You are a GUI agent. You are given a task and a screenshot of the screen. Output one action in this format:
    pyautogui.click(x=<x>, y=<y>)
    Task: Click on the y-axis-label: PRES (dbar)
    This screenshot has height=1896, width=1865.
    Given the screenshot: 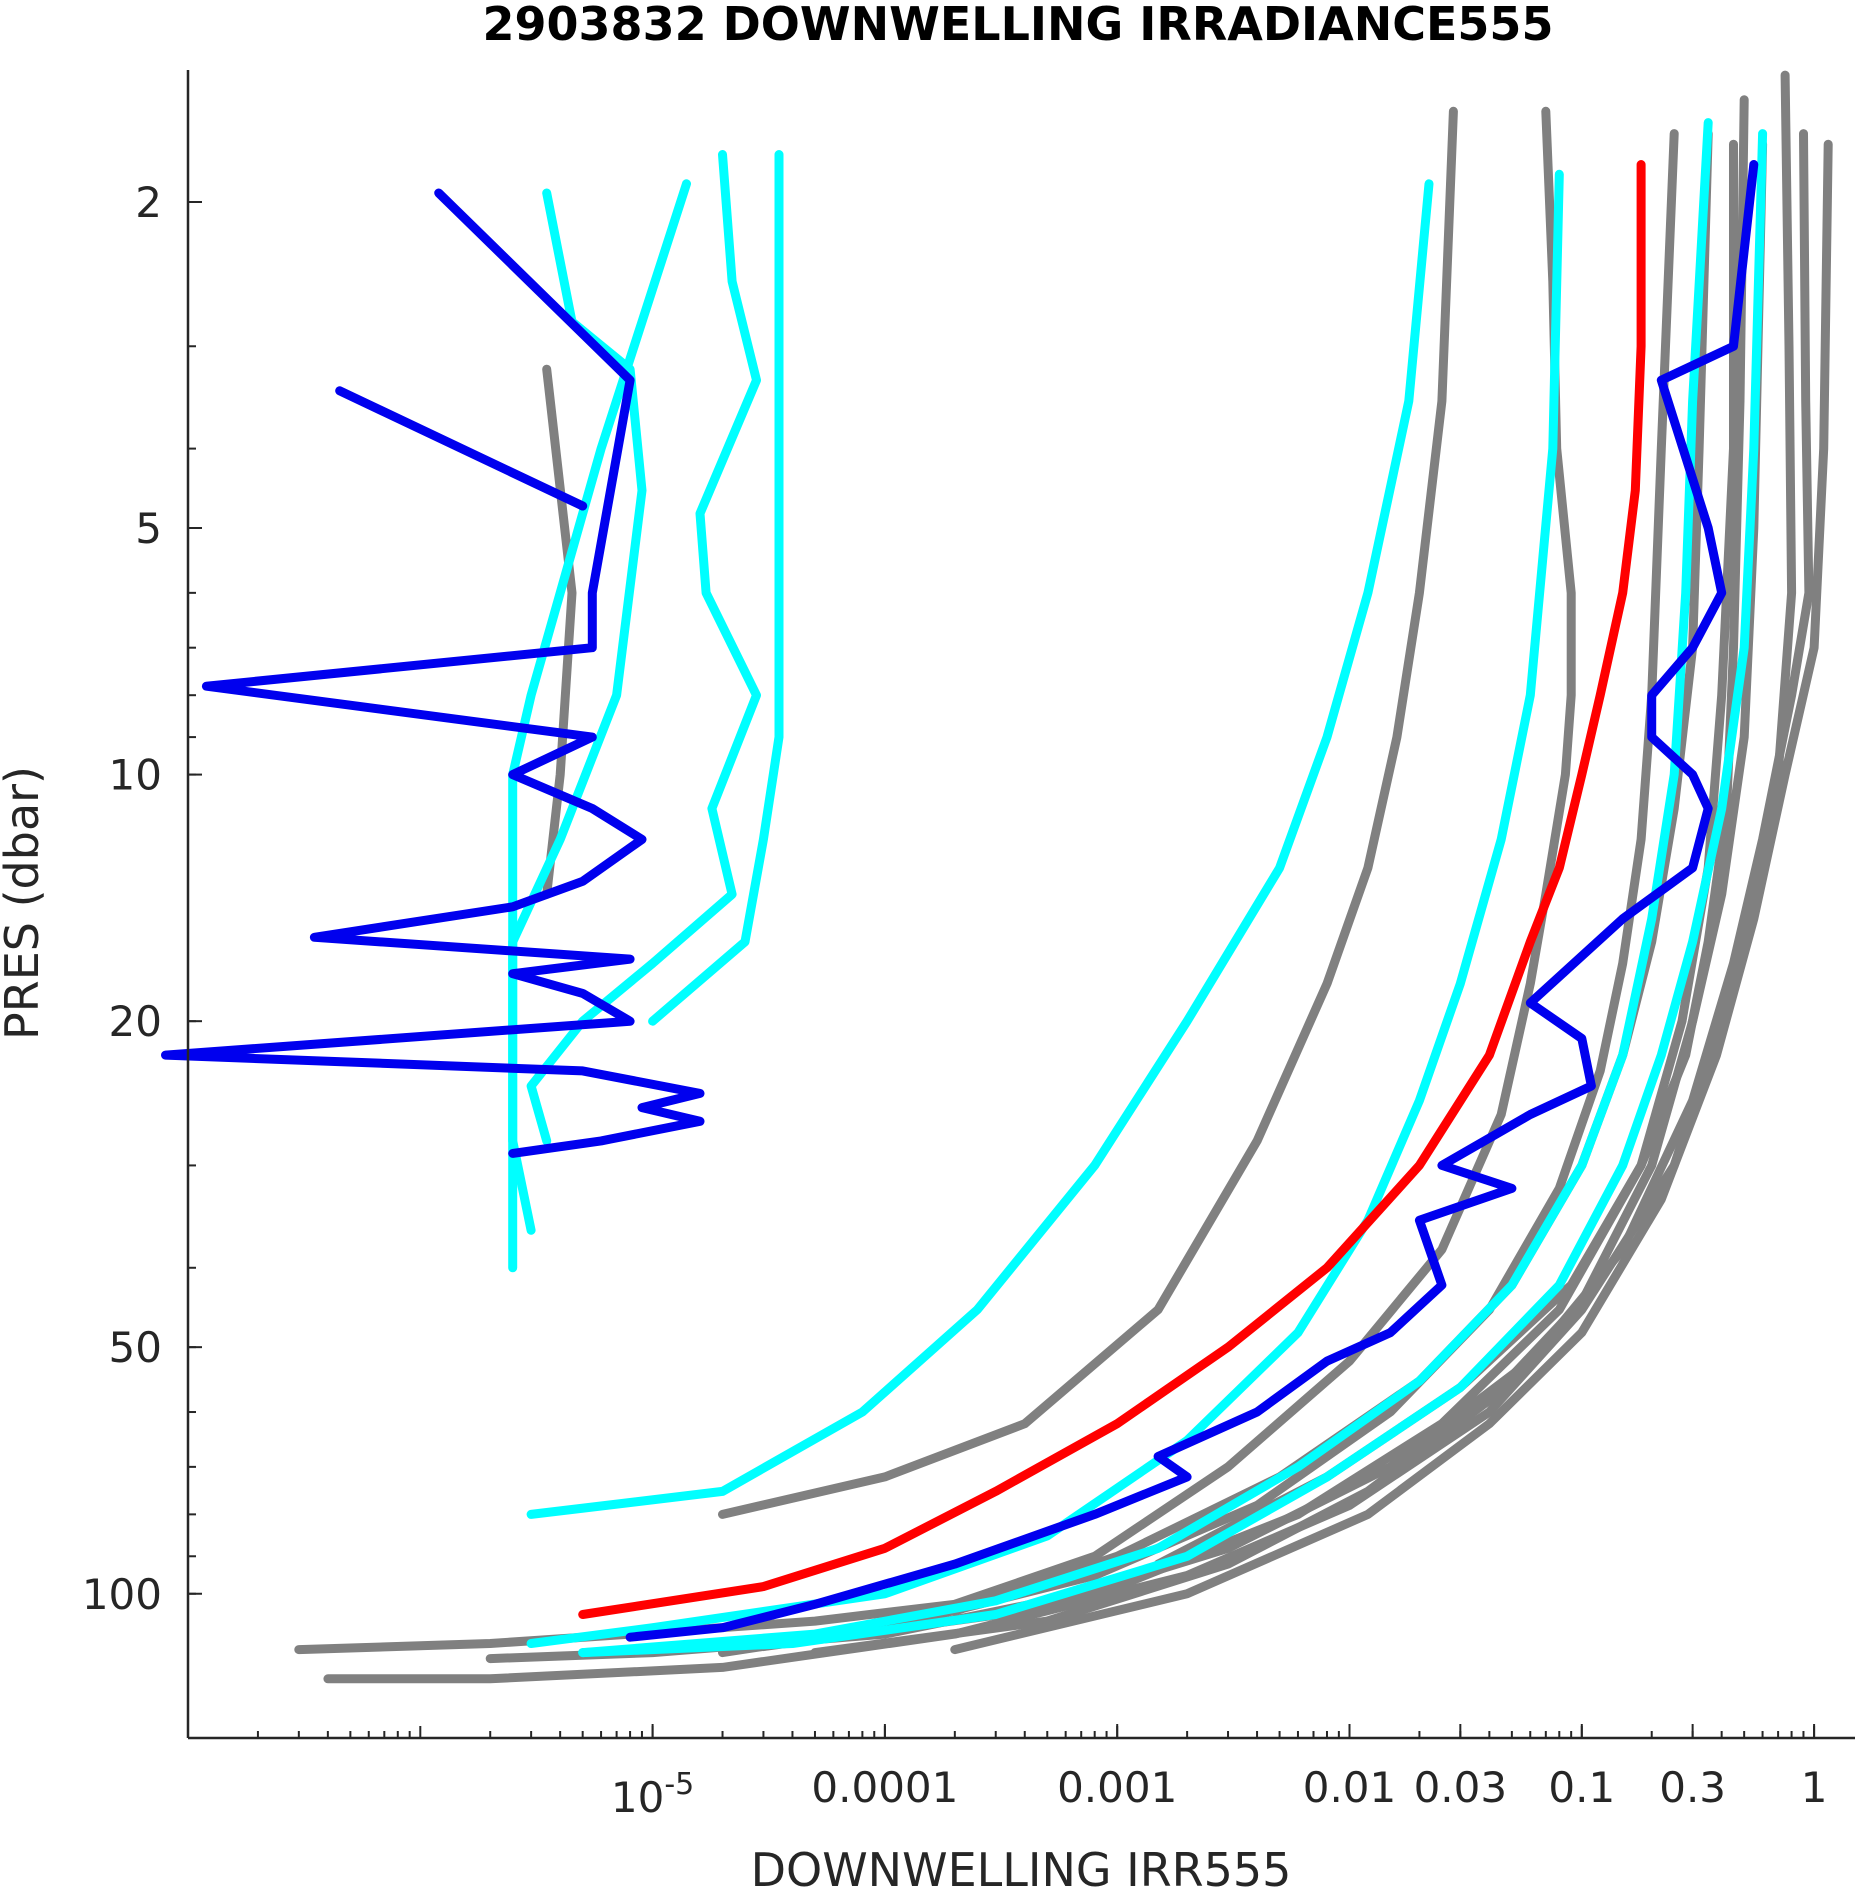 What is the action you would take?
    pyautogui.click(x=24, y=903)
    